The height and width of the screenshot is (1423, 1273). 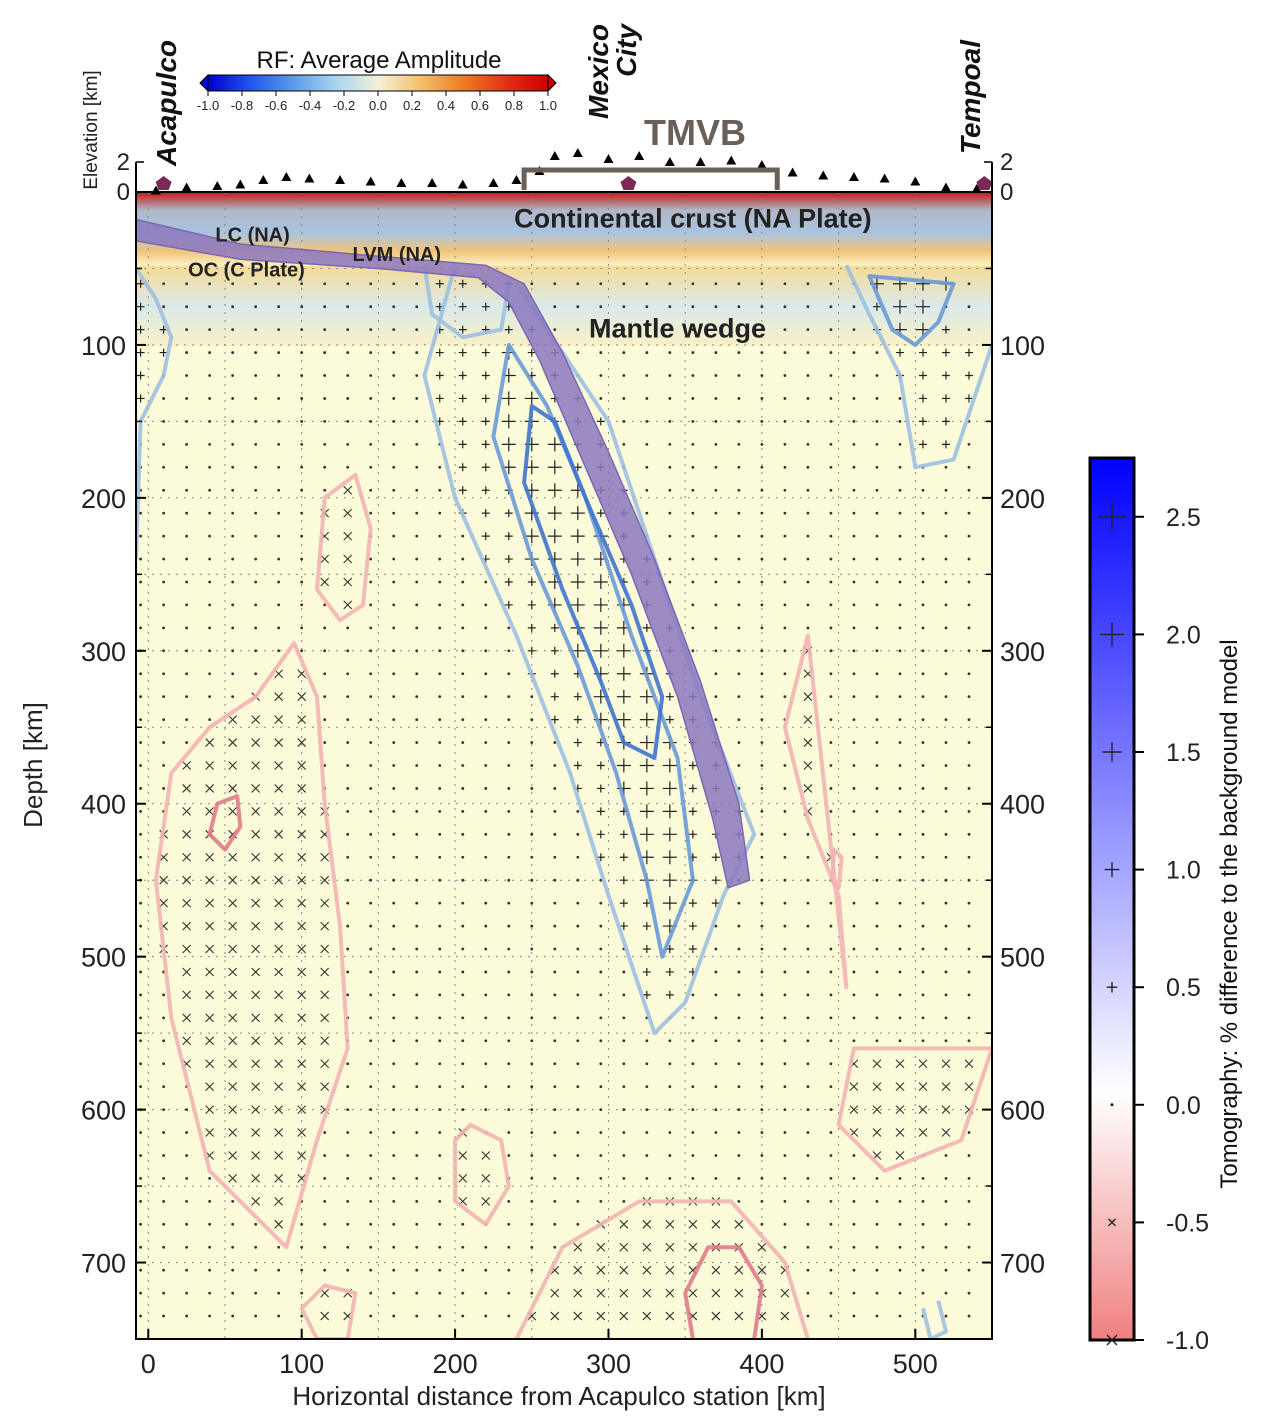 What do you see at coordinates (1112, 517) in the screenshot?
I see `tomo-plus-symbol` at bounding box center [1112, 517].